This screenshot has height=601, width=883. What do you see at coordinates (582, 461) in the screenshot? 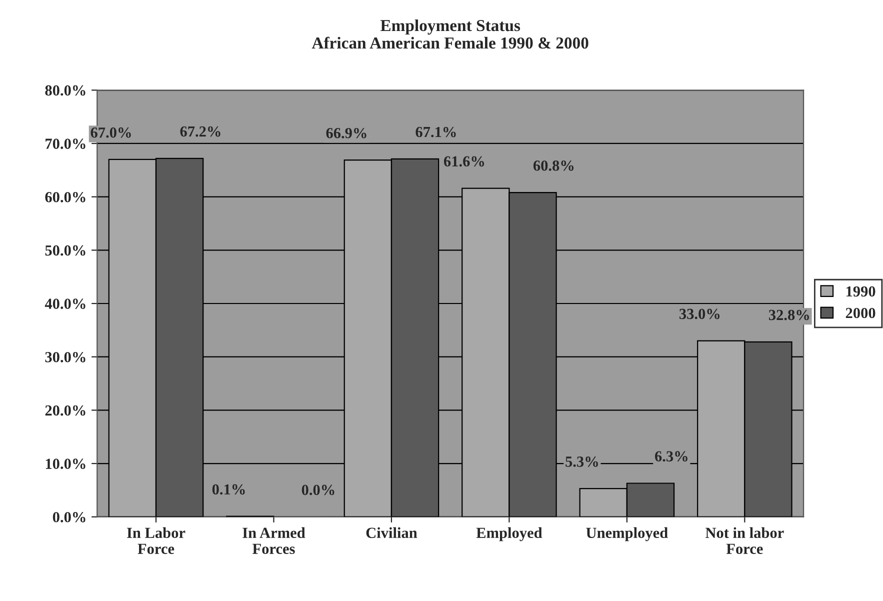
I see `data-label: 5.3%` at bounding box center [582, 461].